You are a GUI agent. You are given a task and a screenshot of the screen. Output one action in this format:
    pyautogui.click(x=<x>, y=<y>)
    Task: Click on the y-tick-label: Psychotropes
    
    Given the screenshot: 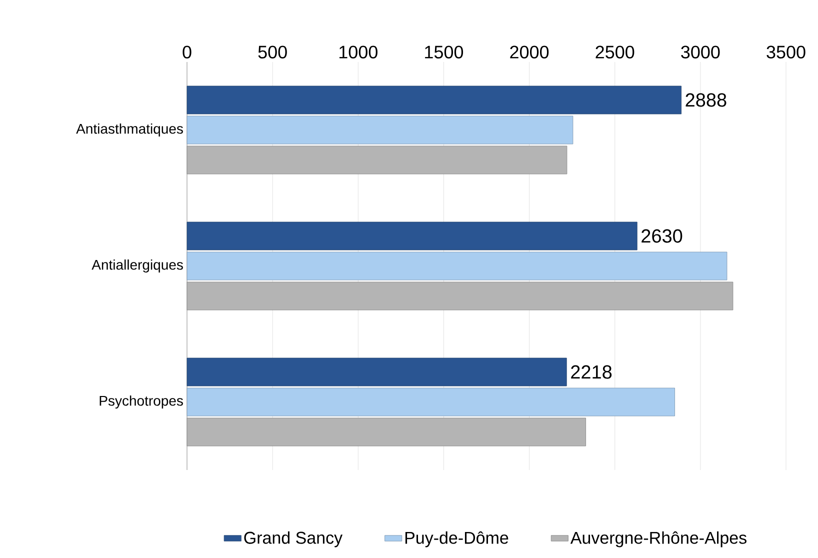 What is the action you would take?
    pyautogui.click(x=141, y=402)
    